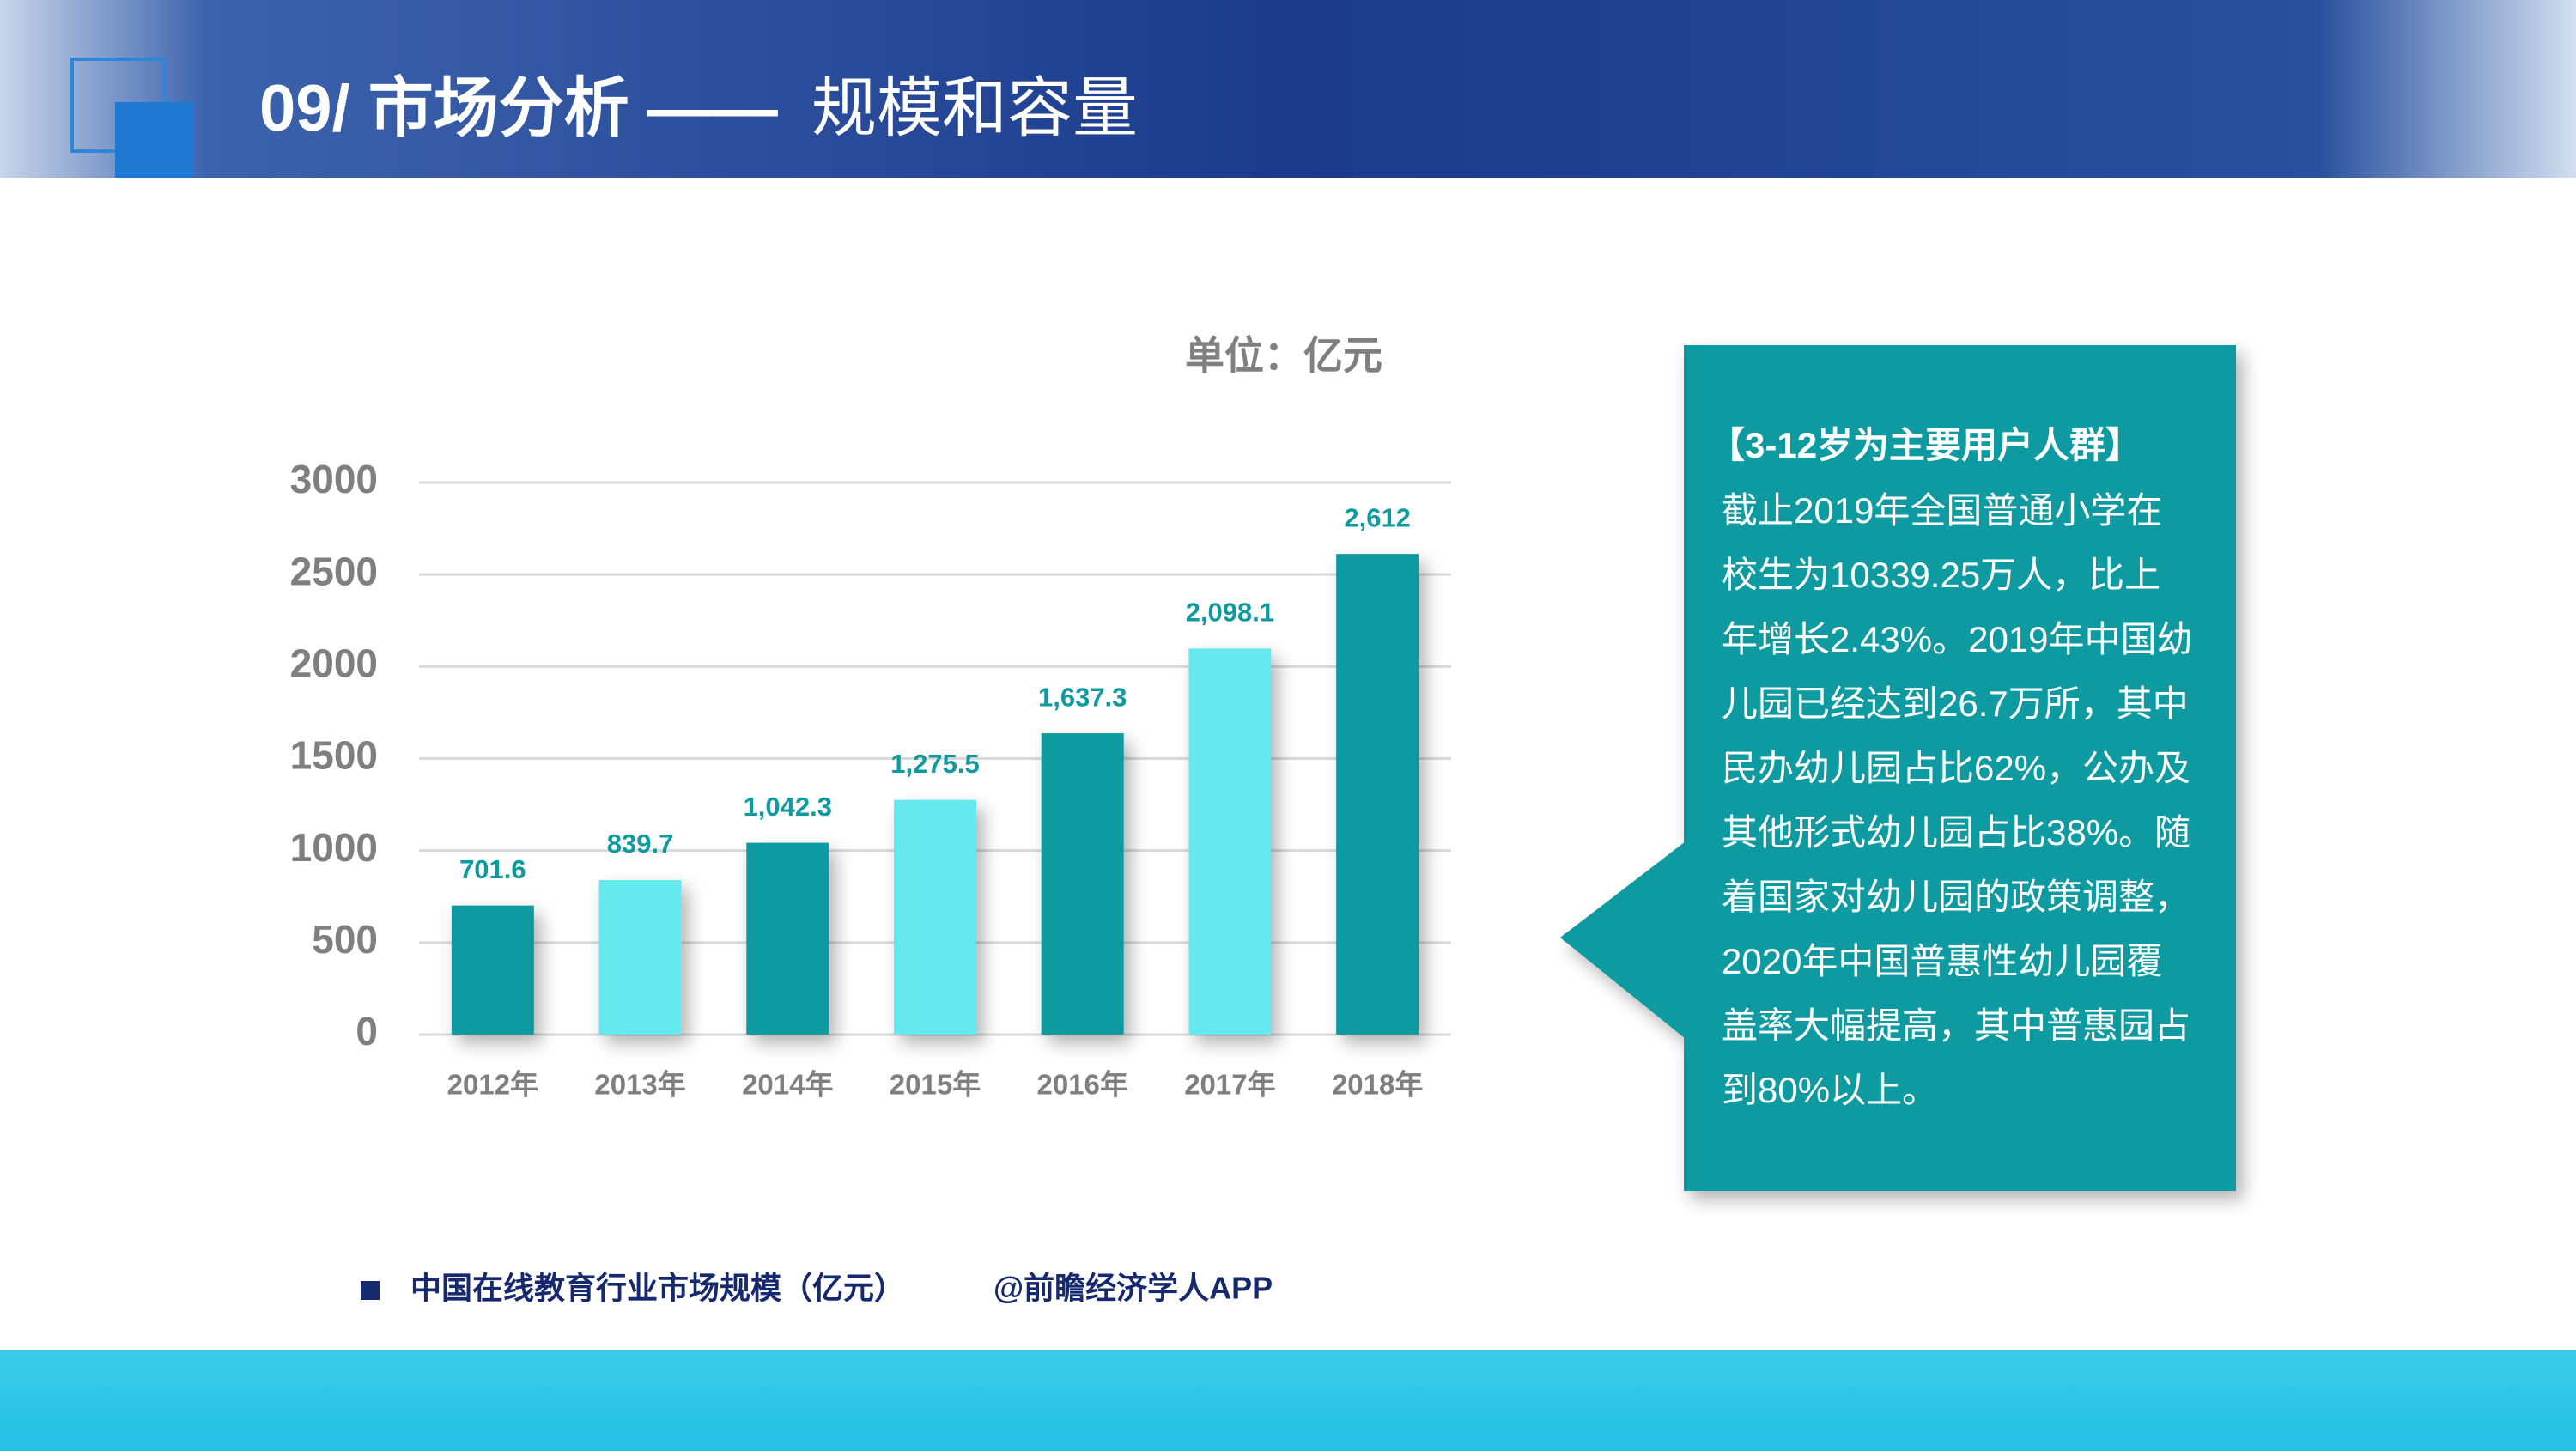 Image resolution: width=2576 pixels, height=1451 pixels. Describe the element at coordinates (334, 571) in the screenshot. I see `y-tick-label: 2500` at that location.